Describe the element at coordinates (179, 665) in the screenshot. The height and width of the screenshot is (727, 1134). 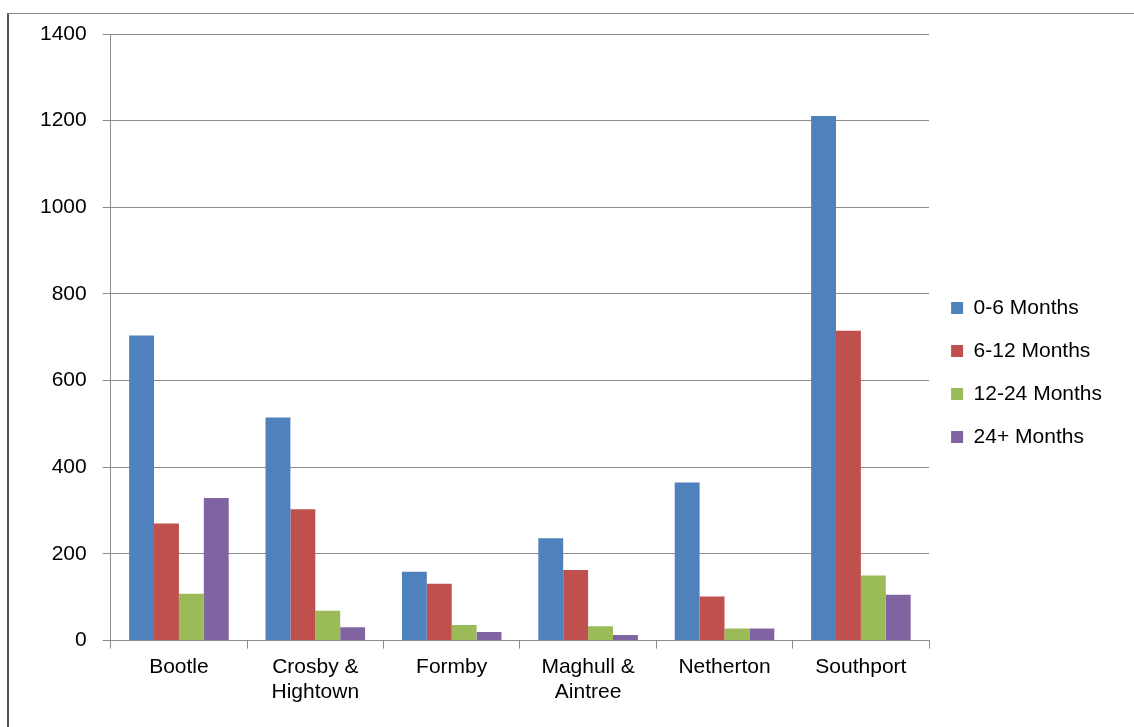
I see `x-tick-label: Bootle` at that location.